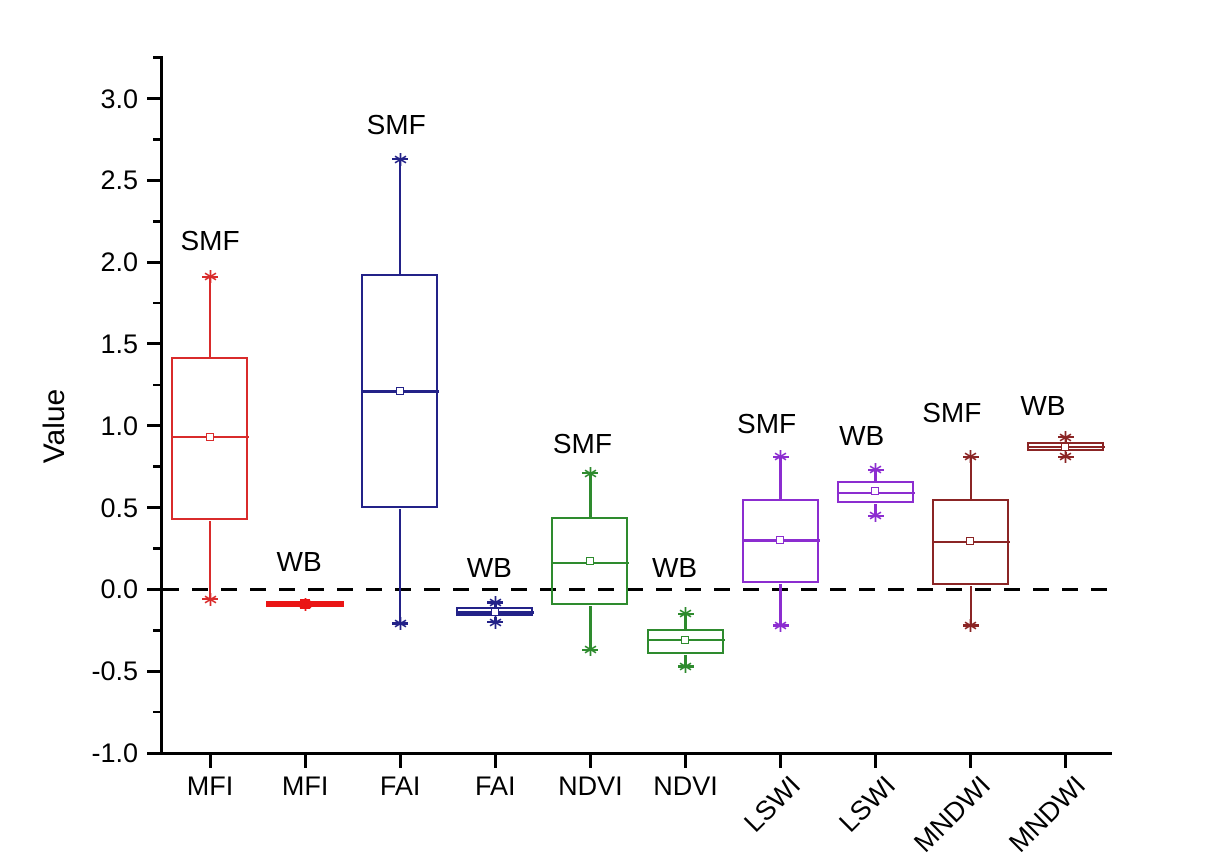 The image size is (1232, 866). I want to click on box-FAI-WB-star-marker-low-icon, so click(495, 622).